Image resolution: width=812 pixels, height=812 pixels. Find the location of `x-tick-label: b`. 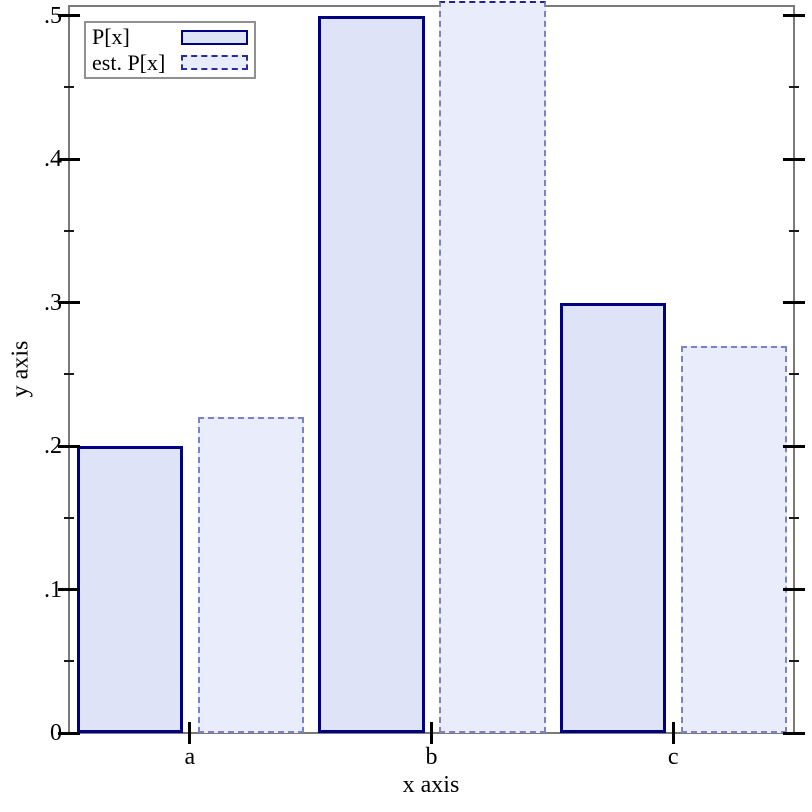

x-tick-label: b is located at coordinates (431, 757).